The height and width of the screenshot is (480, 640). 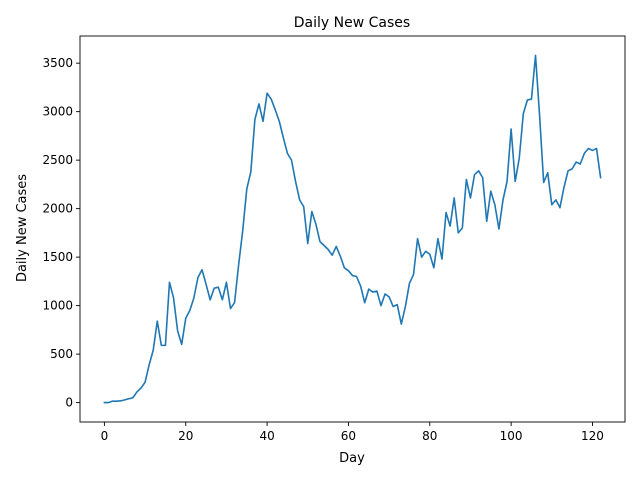 What do you see at coordinates (57, 257) in the screenshot?
I see `y-tick-label: 1500` at bounding box center [57, 257].